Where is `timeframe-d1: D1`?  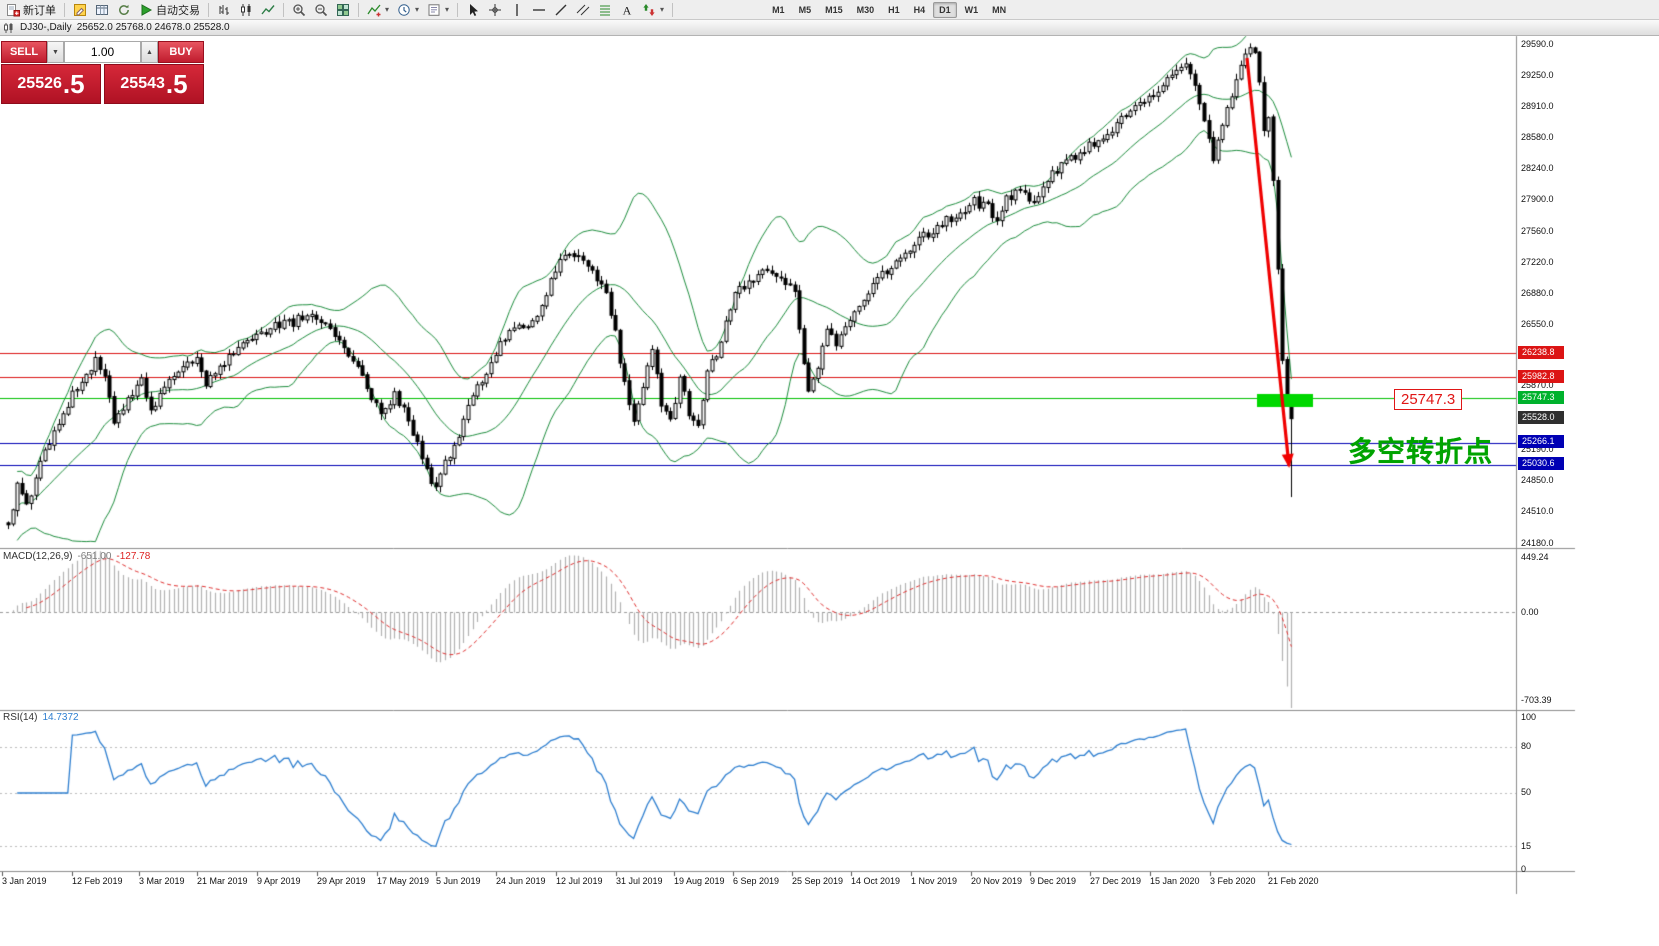
timeframe-d1: D1 is located at coordinates (945, 9).